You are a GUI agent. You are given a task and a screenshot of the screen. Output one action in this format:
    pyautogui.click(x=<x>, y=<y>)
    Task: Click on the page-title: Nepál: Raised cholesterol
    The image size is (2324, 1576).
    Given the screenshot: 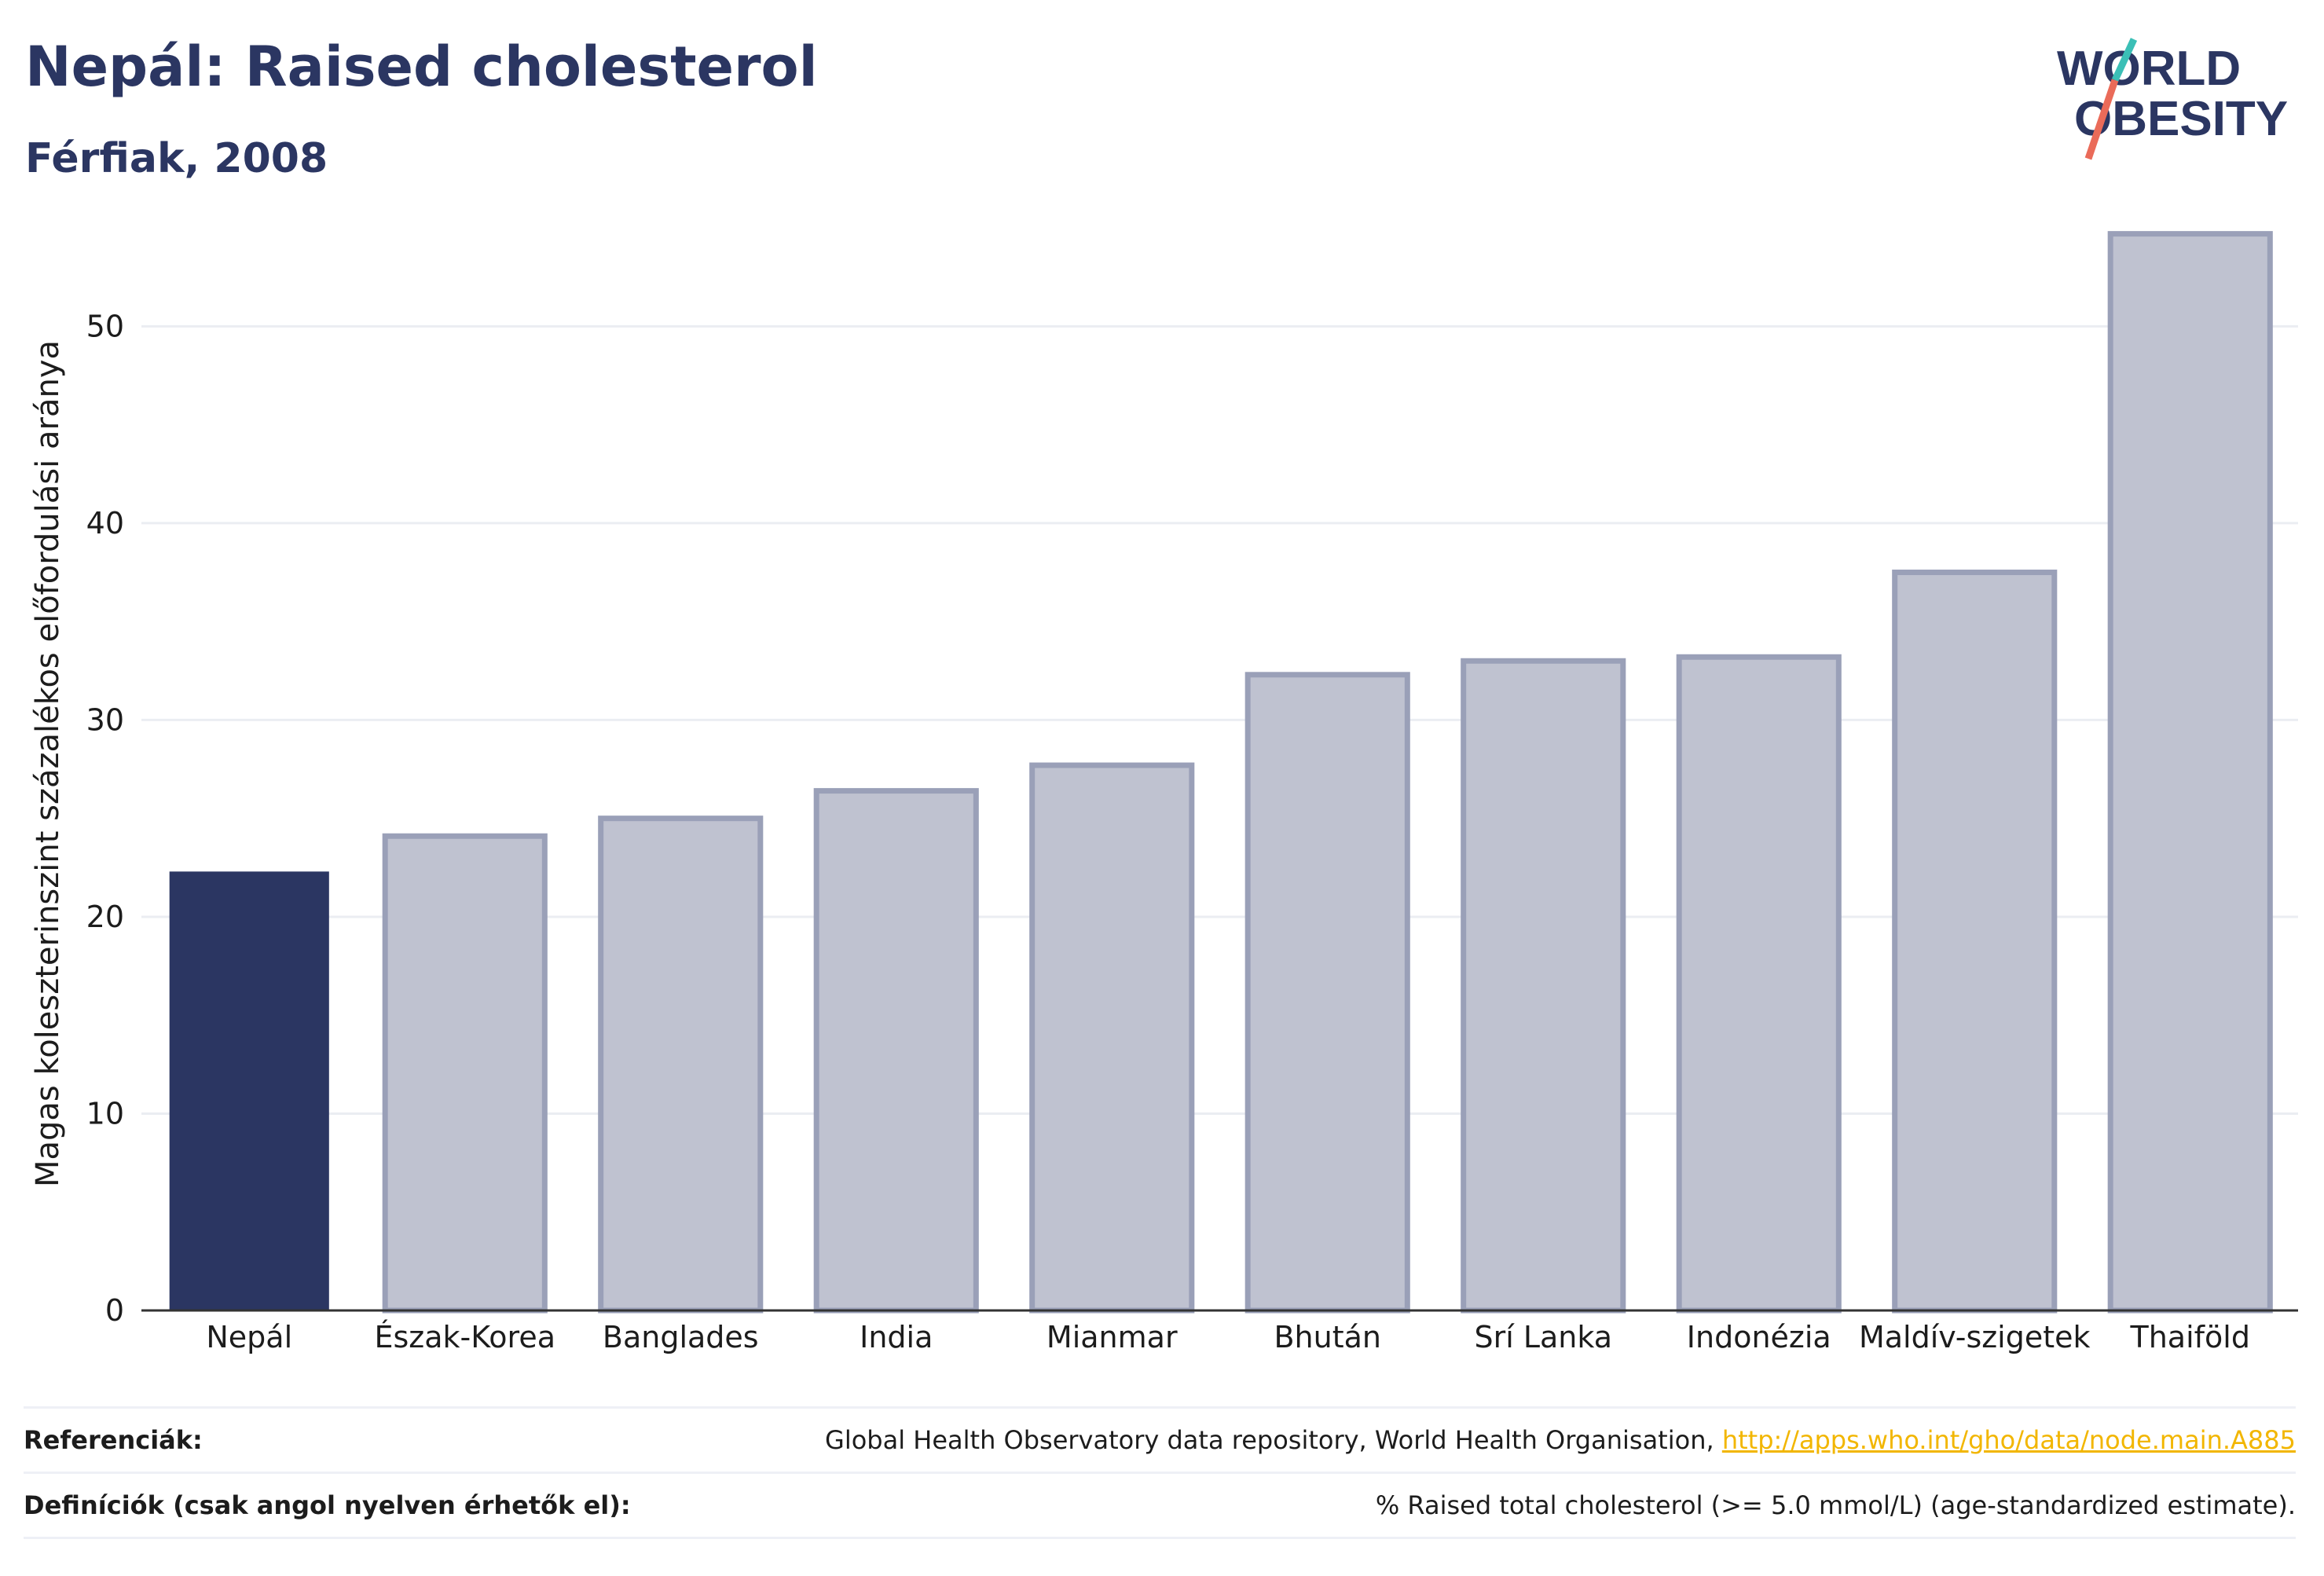 What is the action you would take?
    pyautogui.click(x=421, y=67)
    